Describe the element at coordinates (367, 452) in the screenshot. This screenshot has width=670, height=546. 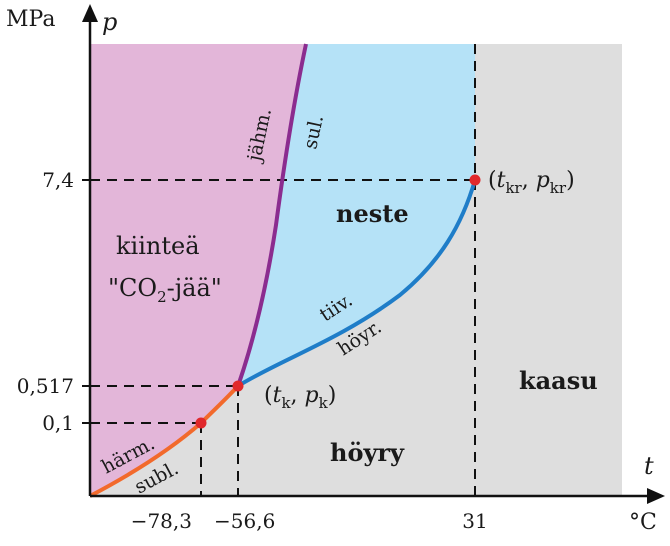
I see `vapour-region-label: höyry` at that location.